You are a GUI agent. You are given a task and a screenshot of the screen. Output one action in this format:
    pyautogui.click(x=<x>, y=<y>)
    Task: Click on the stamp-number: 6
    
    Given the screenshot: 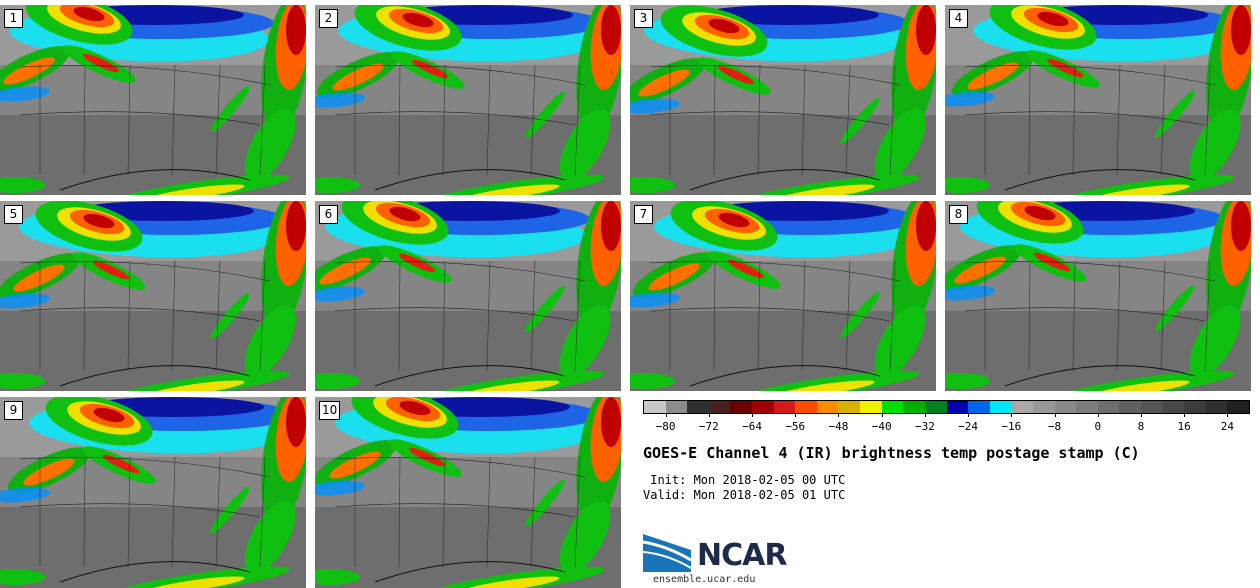 What is the action you would take?
    pyautogui.click(x=328, y=214)
    